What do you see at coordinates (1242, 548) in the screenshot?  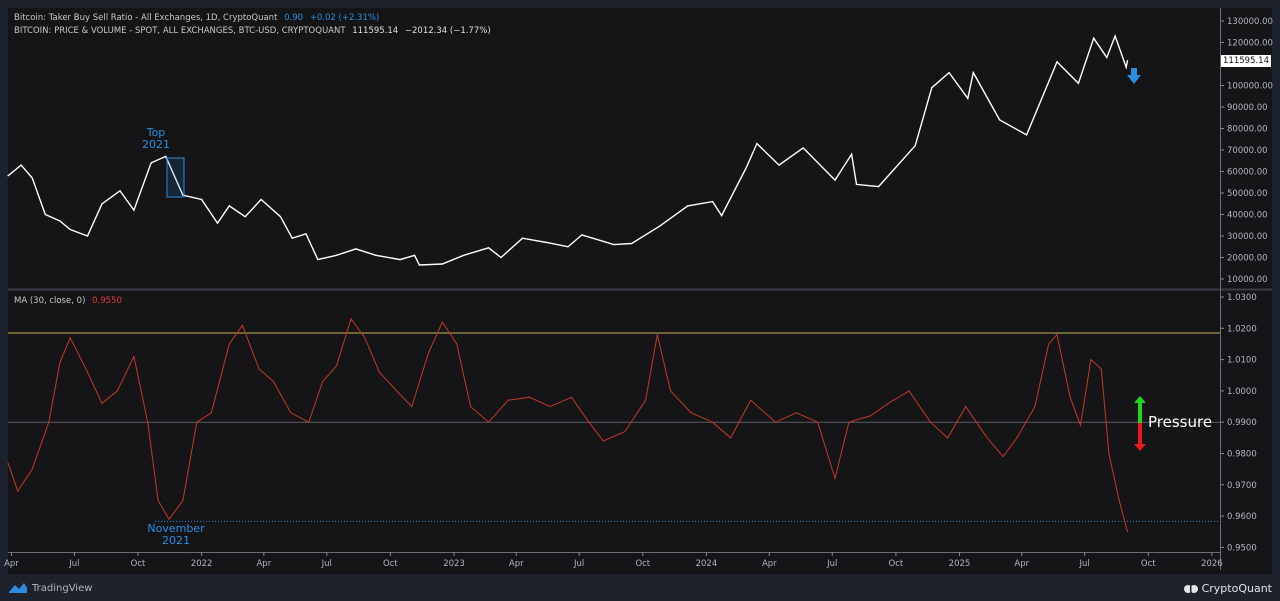 I see `ma-axis-tick-label: 0.9500` at bounding box center [1242, 548].